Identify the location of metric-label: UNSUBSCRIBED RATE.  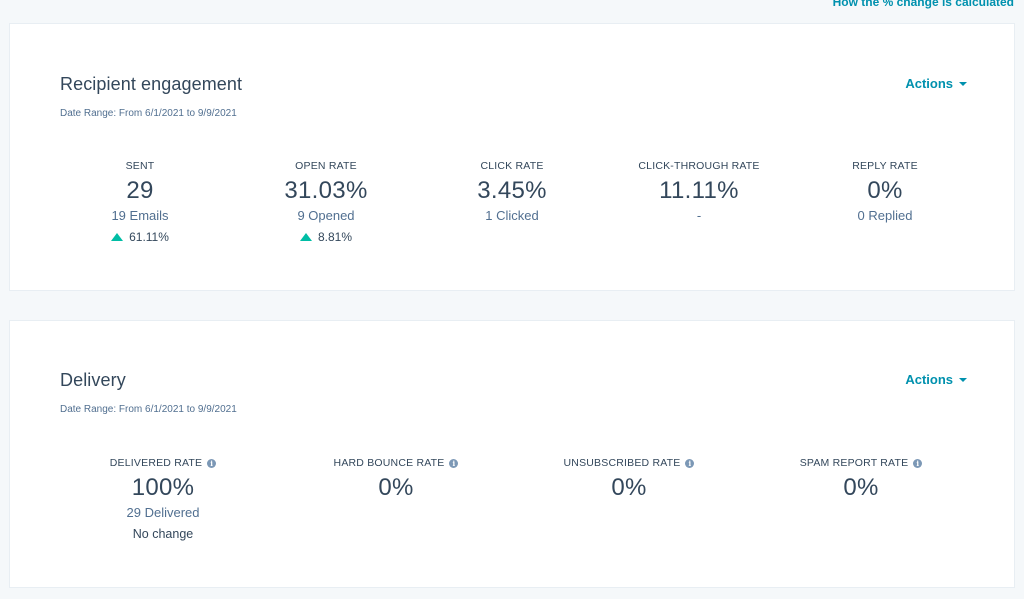
(622, 463).